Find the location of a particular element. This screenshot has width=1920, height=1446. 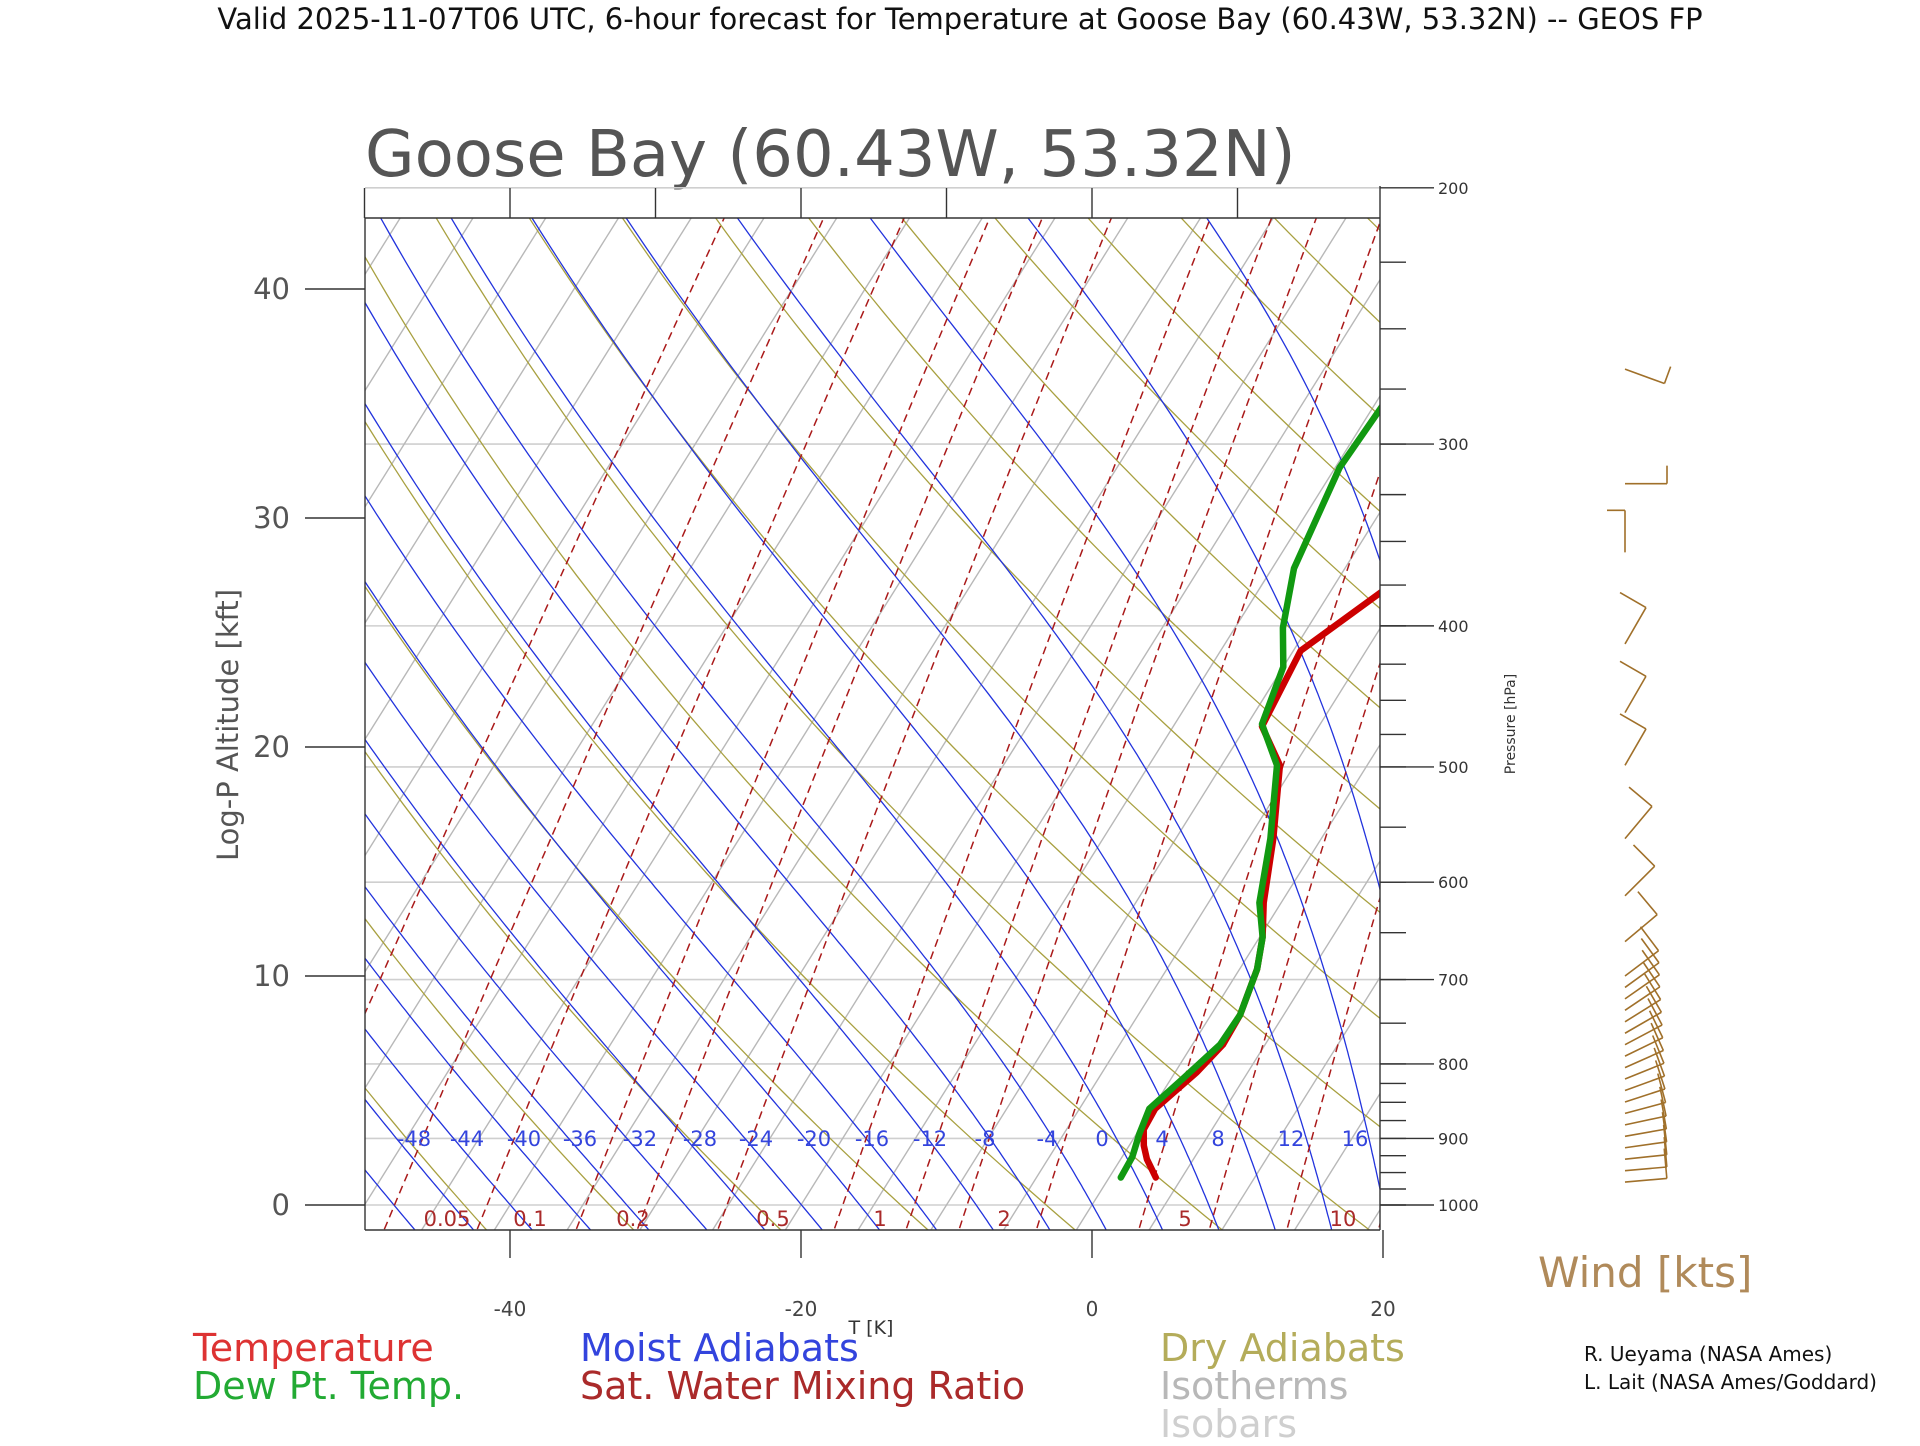

moist-adiabat-label: -48 is located at coordinates (414, 1139).